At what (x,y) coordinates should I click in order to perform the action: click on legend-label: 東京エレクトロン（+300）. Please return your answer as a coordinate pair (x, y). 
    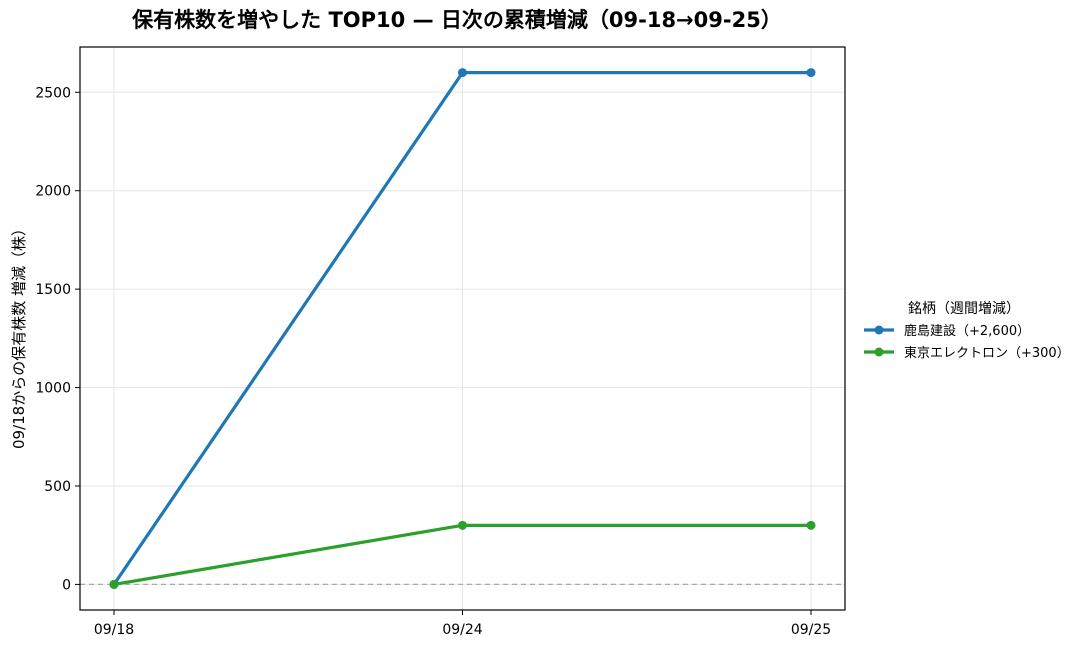
    Looking at the image, I should click on (987, 353).